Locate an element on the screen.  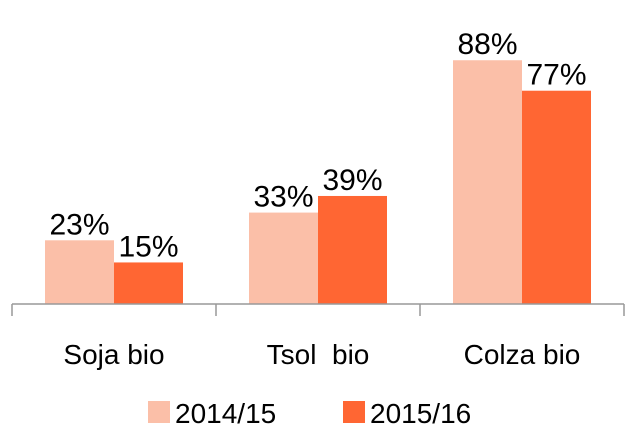
data-label: 77% is located at coordinates (556, 75).